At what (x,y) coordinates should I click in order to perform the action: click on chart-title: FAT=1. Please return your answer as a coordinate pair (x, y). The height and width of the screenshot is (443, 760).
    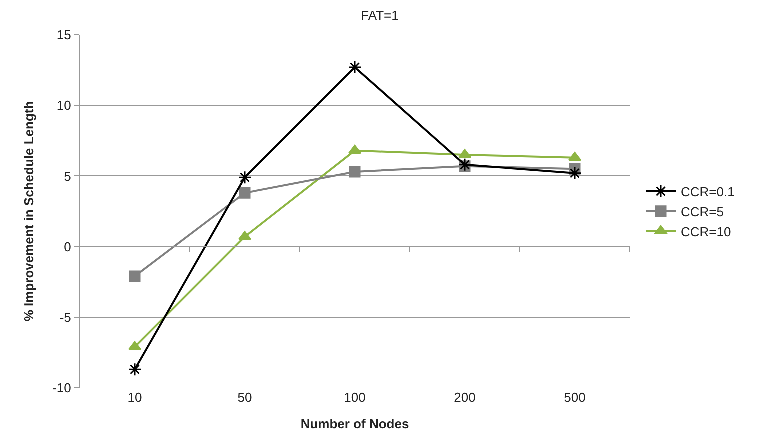
    Looking at the image, I should click on (380, 16).